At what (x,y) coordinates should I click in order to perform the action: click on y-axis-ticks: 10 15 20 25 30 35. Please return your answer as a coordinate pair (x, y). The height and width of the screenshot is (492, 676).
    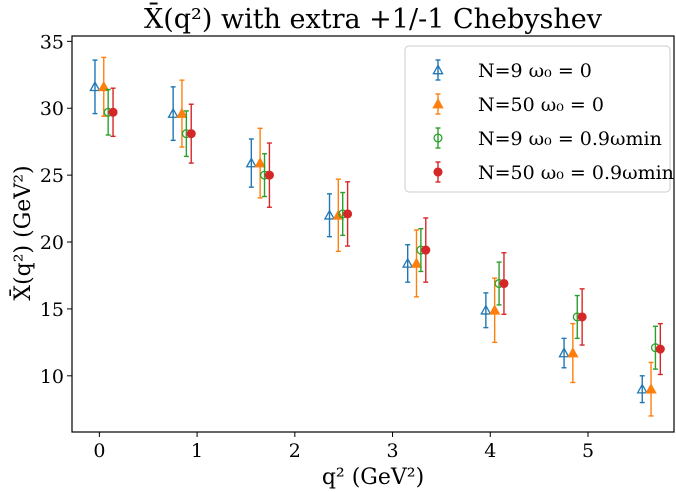
    Looking at the image, I should click on (56, 209).